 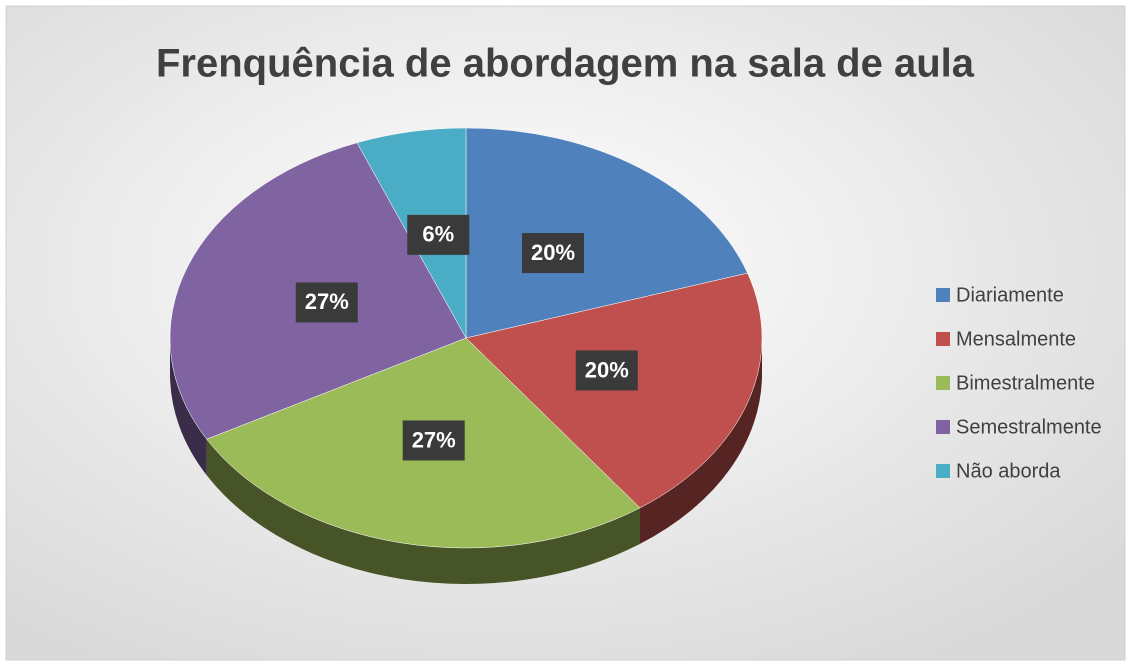 What do you see at coordinates (1008, 471) in the screenshot?
I see `legend-label: Não aborda` at bounding box center [1008, 471].